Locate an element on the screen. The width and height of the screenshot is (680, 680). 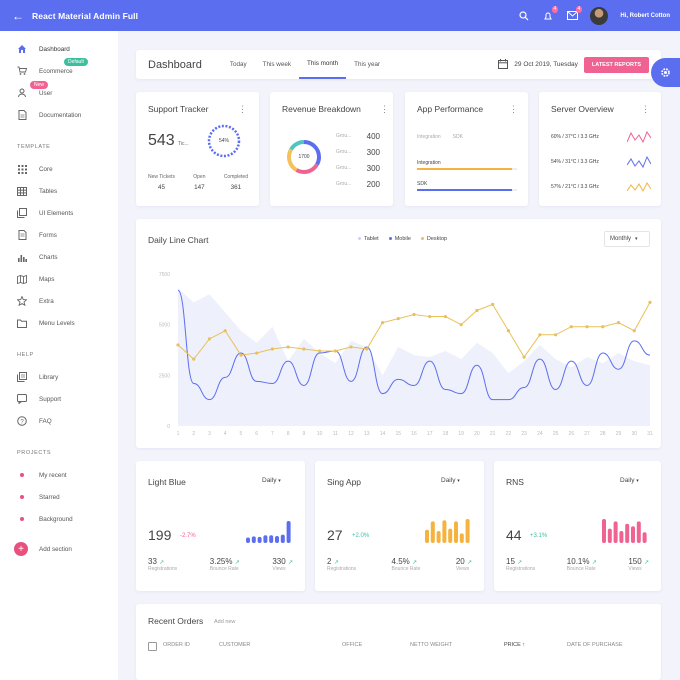
tab-this-week: This week is located at coordinates (276, 64).